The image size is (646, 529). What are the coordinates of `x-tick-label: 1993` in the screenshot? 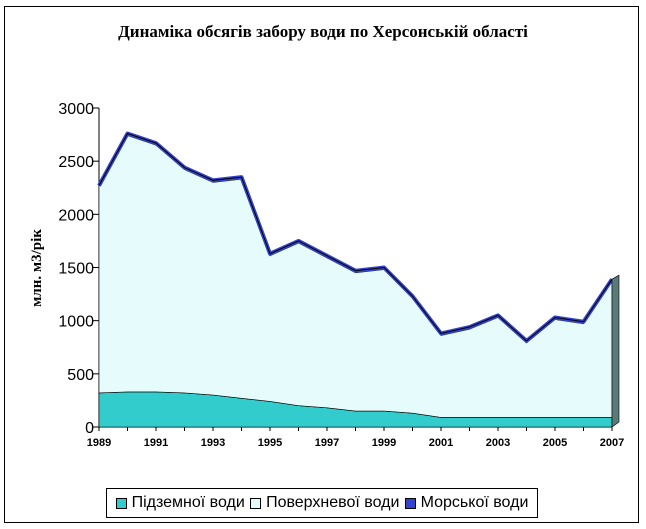 It's located at (213, 443).